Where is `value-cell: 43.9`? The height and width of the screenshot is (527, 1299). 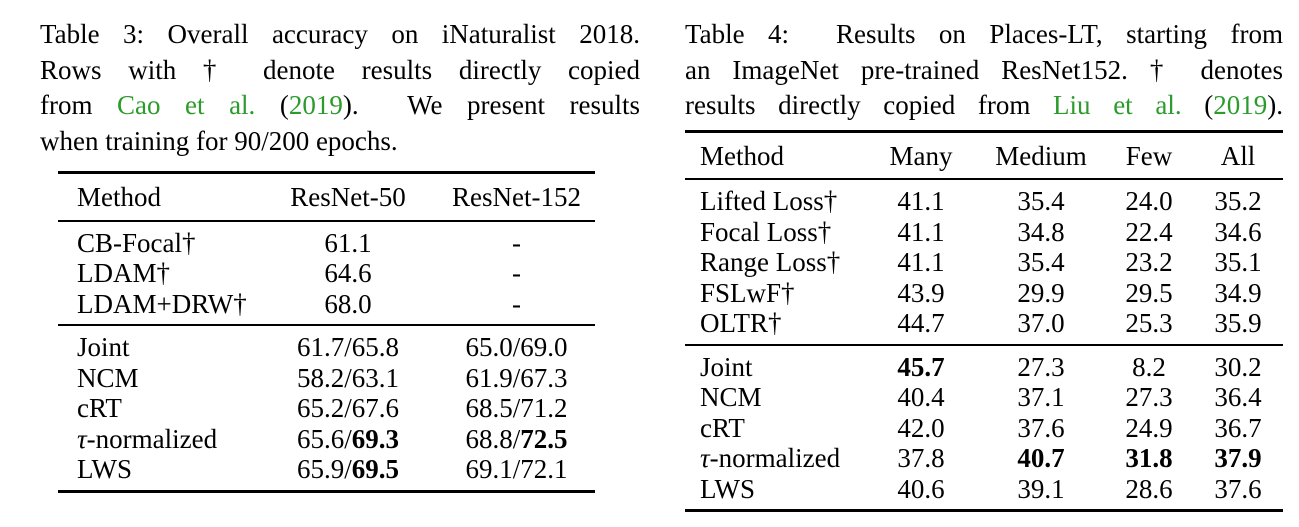
value-cell: 43.9 is located at coordinates (921, 293).